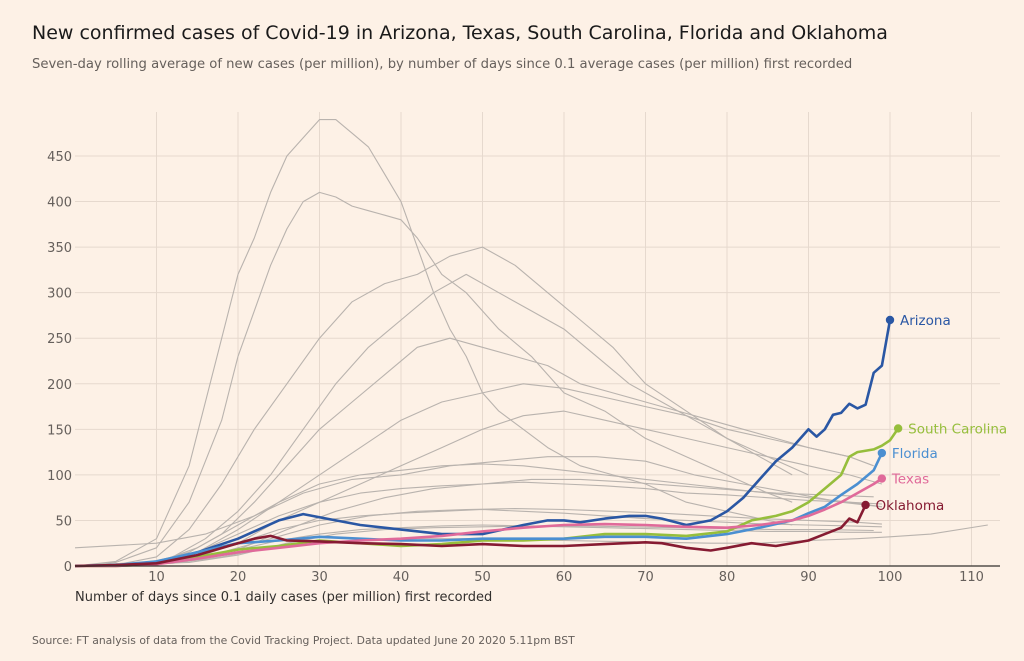 This screenshot has width=1024, height=661. Describe the element at coordinates (645, 577) in the screenshot. I see `x-tick-label-70: 70` at that location.